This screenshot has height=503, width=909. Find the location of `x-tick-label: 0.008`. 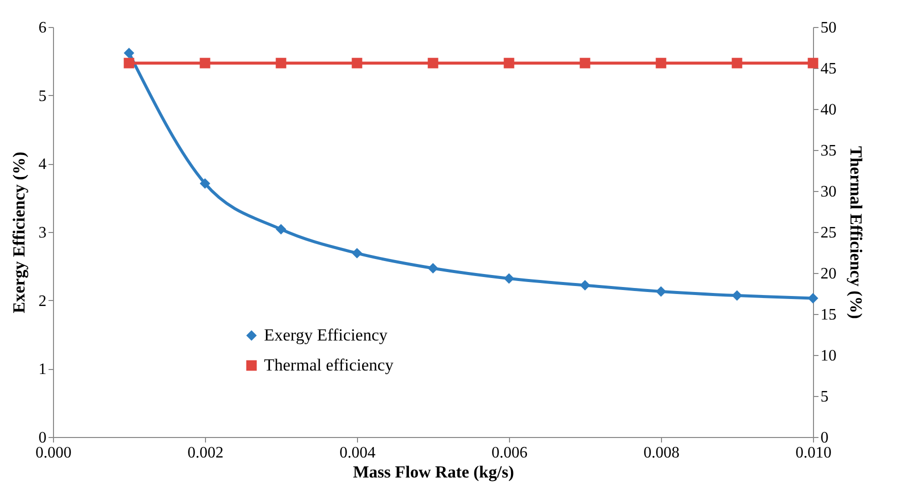

x-tick-label: 0.008 is located at coordinates (662, 453).